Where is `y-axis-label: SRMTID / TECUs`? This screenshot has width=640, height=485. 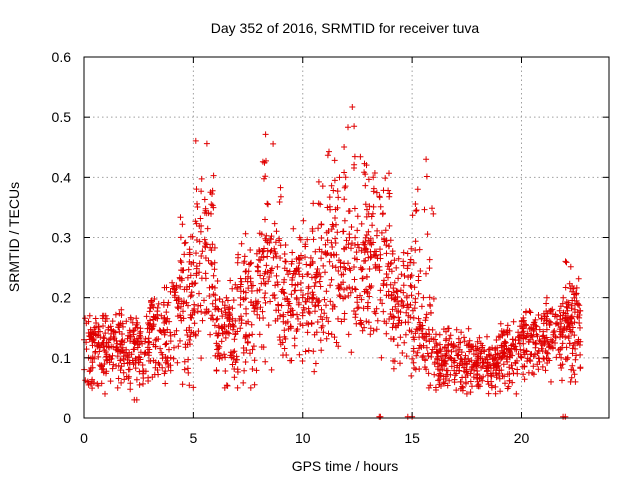 y-axis-label: SRMTID / TECUs is located at coordinates (14, 237).